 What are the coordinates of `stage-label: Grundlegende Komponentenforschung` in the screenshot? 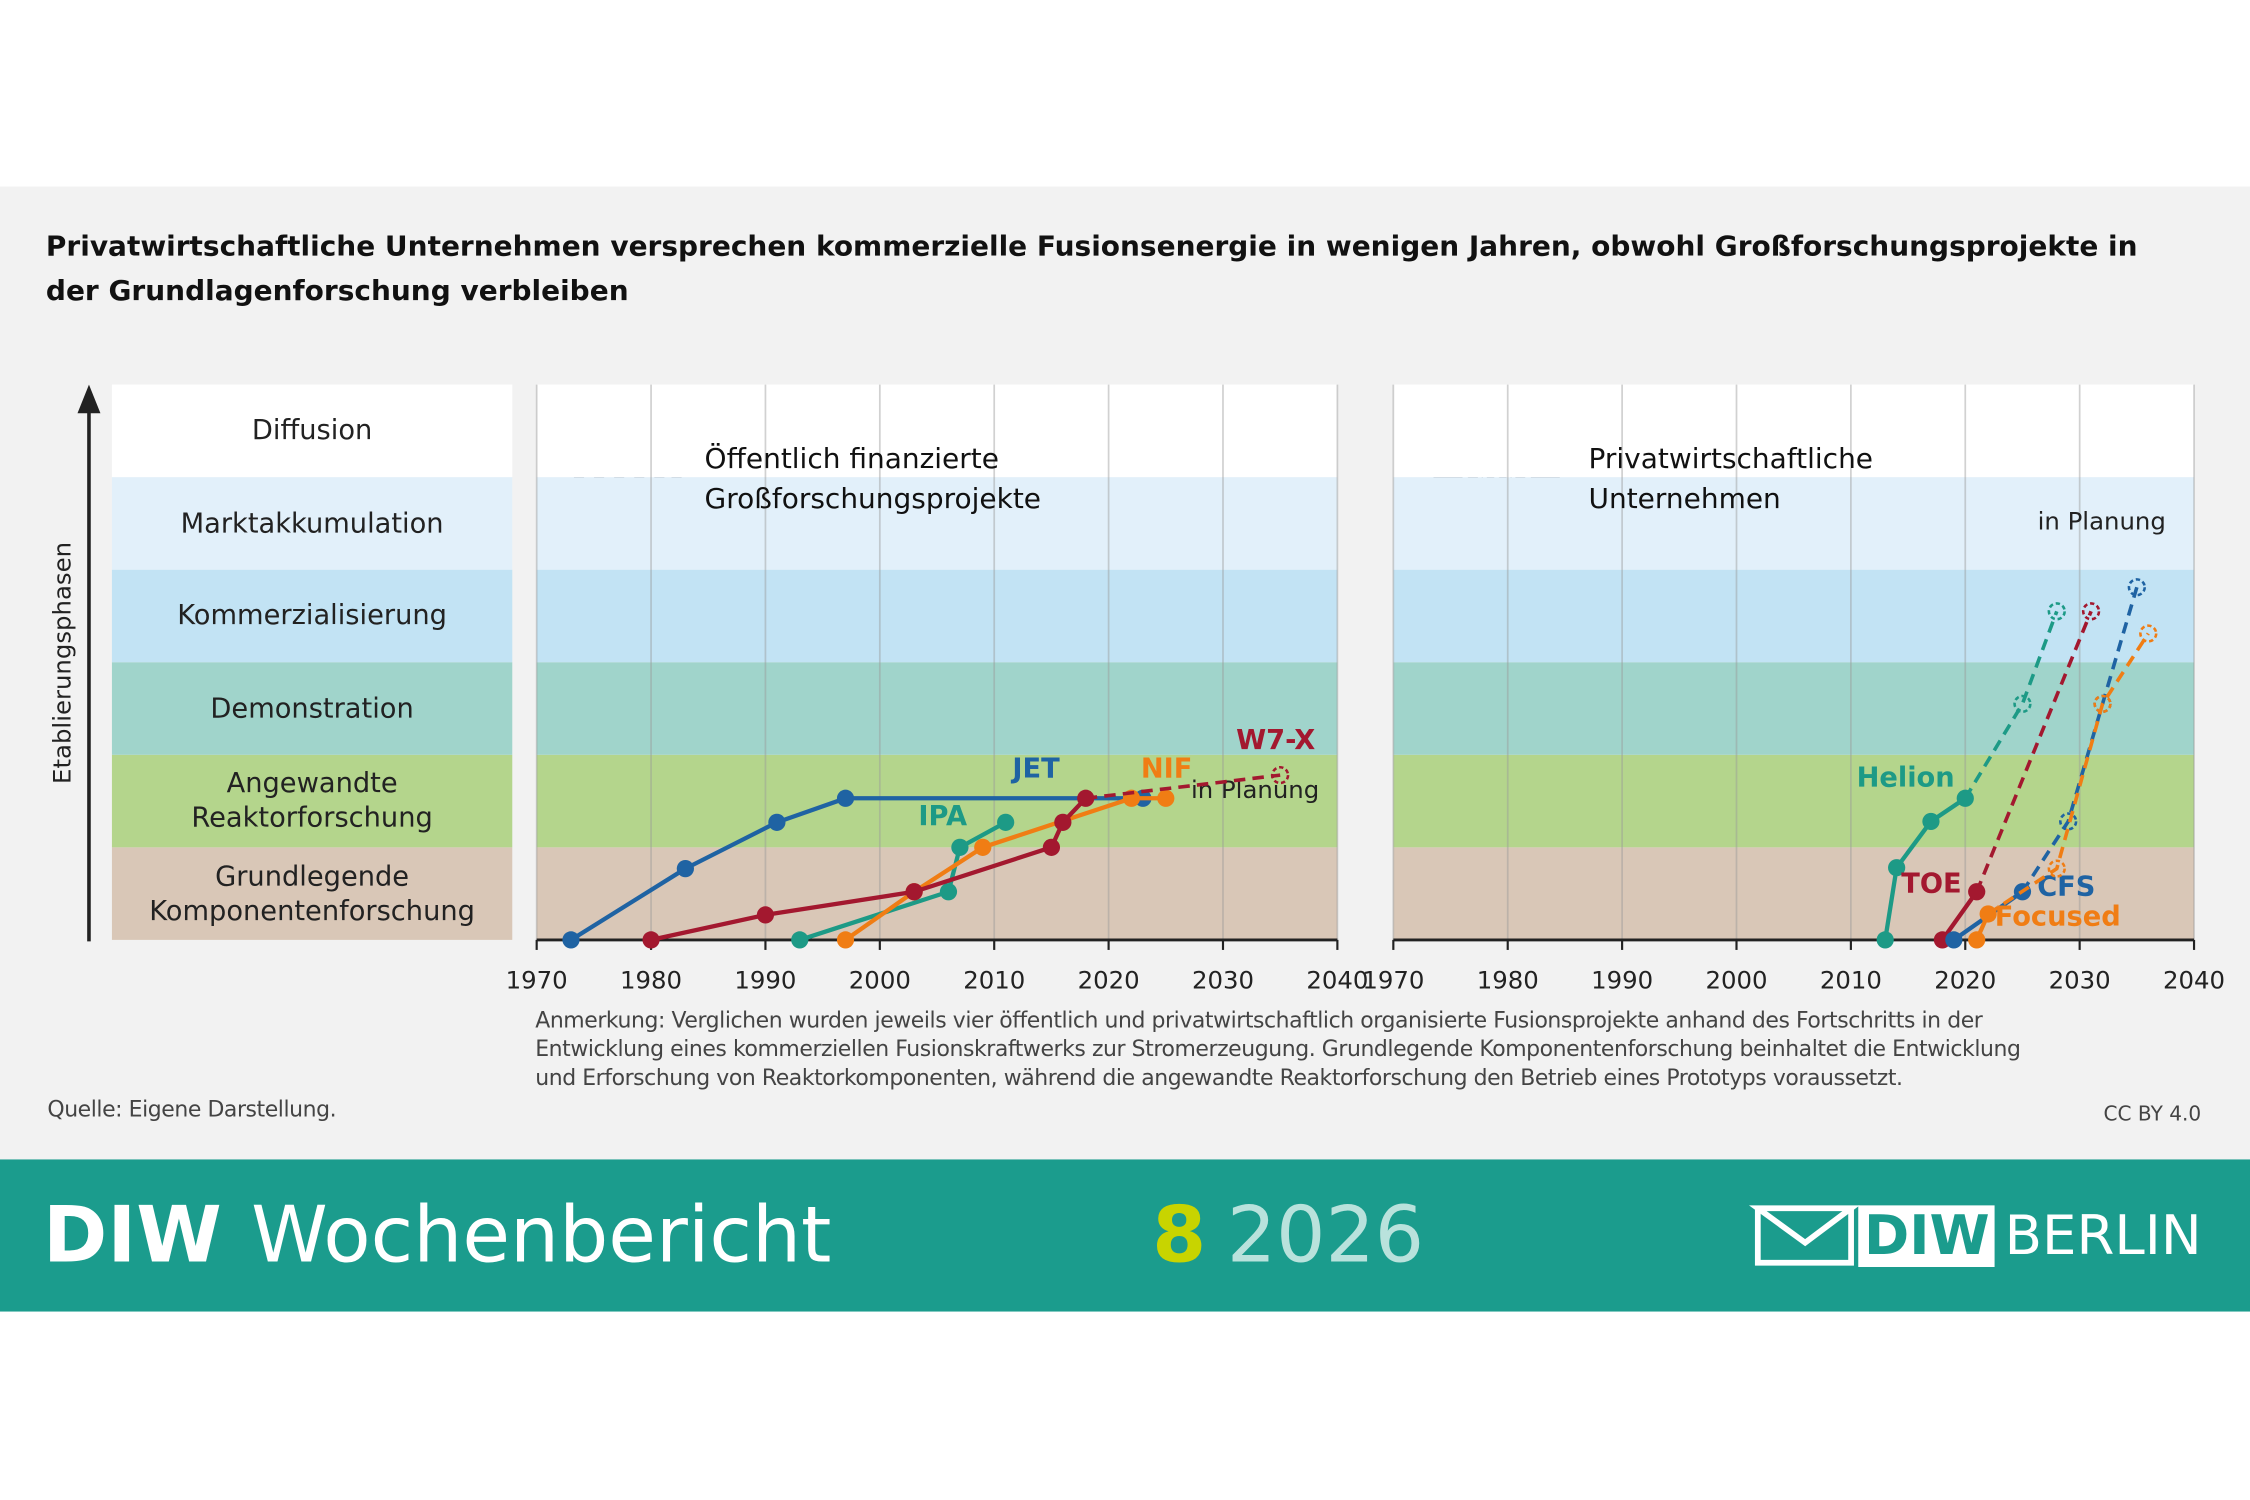 It's located at (312, 893).